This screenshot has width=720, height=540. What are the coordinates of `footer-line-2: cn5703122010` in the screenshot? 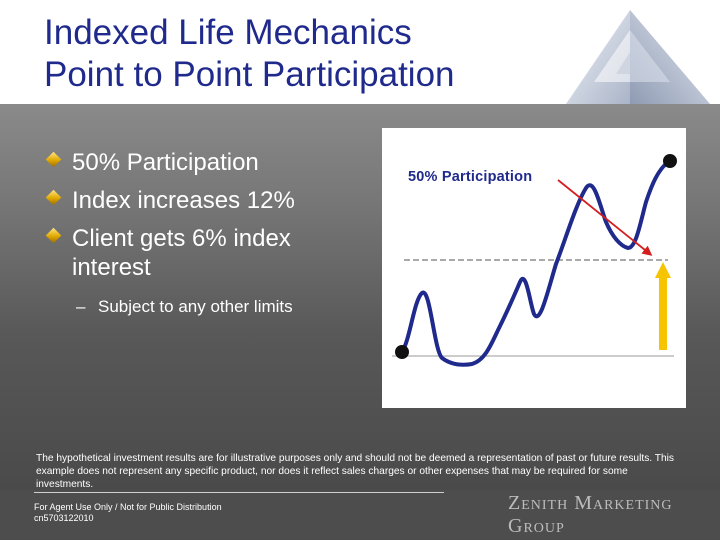 It's located at (64, 518).